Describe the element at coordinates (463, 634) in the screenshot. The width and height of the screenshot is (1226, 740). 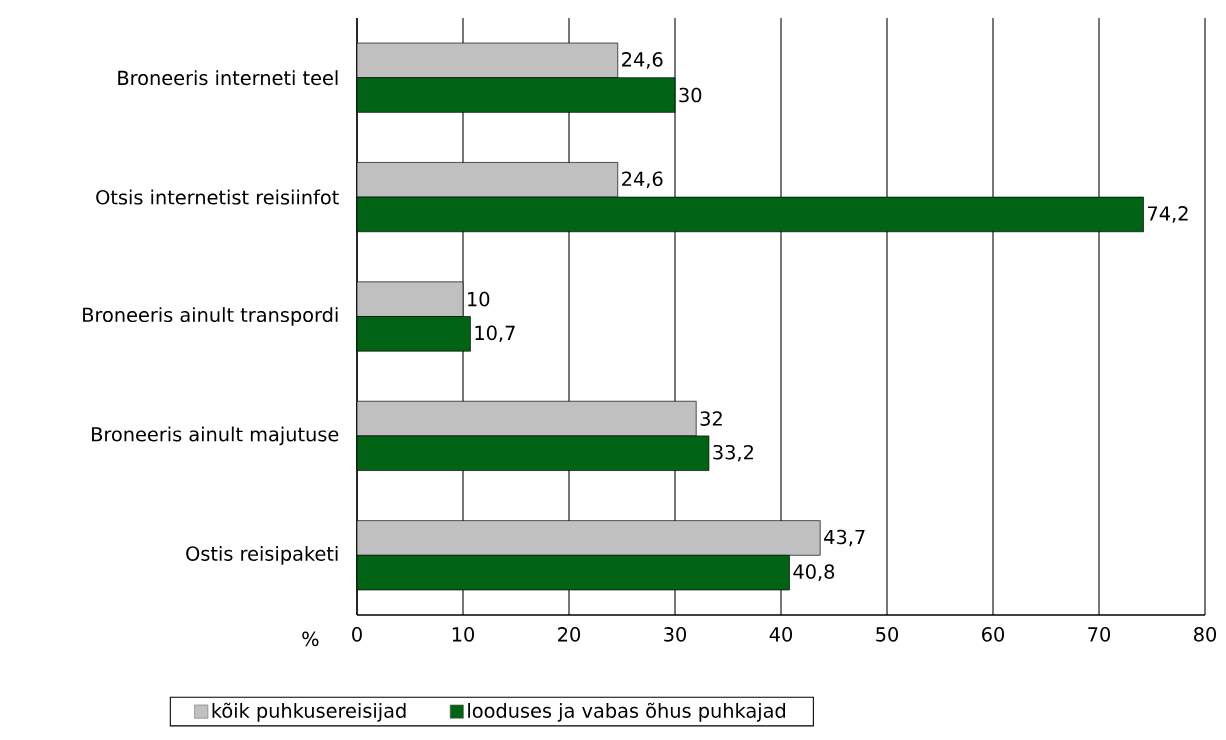
I see `x-tick-label: 10` at that location.